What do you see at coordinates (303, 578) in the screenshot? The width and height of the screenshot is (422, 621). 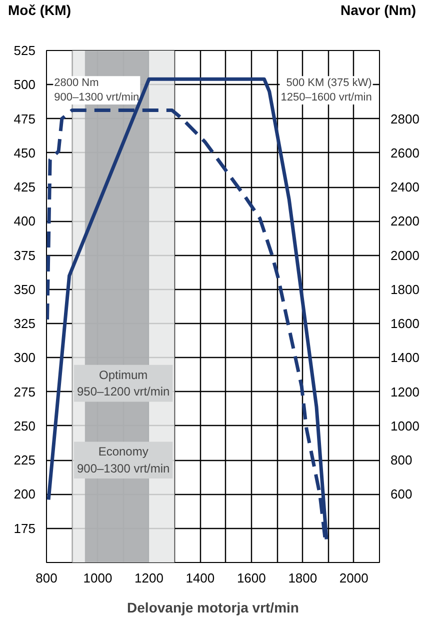 I see `x-tick-label: 1800` at bounding box center [303, 578].